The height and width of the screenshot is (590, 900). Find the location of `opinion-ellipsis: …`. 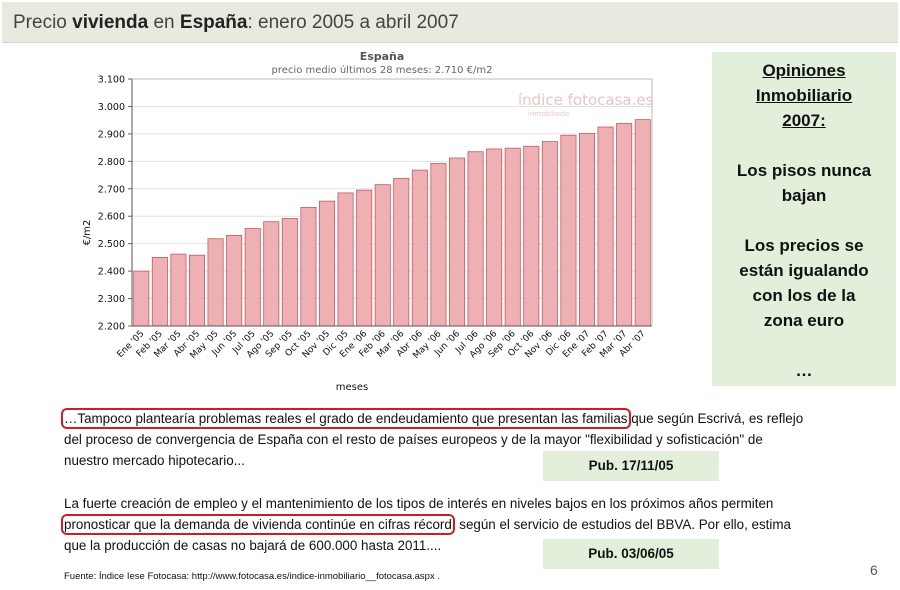

opinion-ellipsis: … is located at coordinates (804, 370).